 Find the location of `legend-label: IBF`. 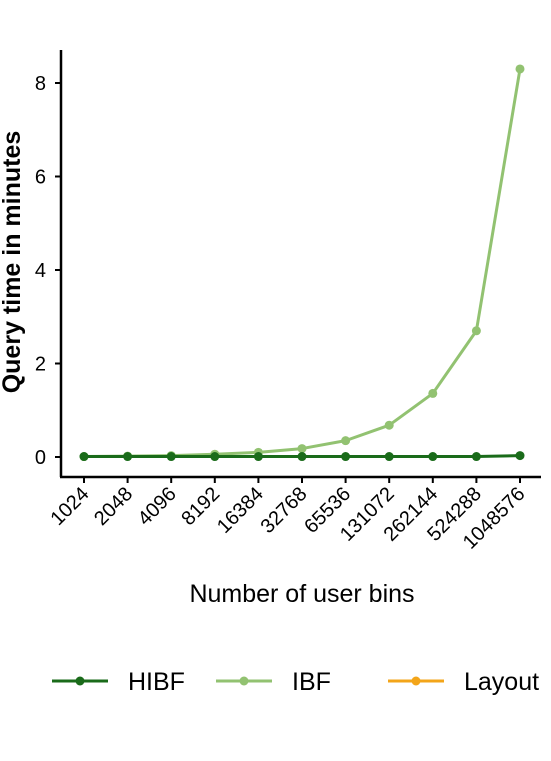

legend-label: IBF is located at coordinates (311, 682).